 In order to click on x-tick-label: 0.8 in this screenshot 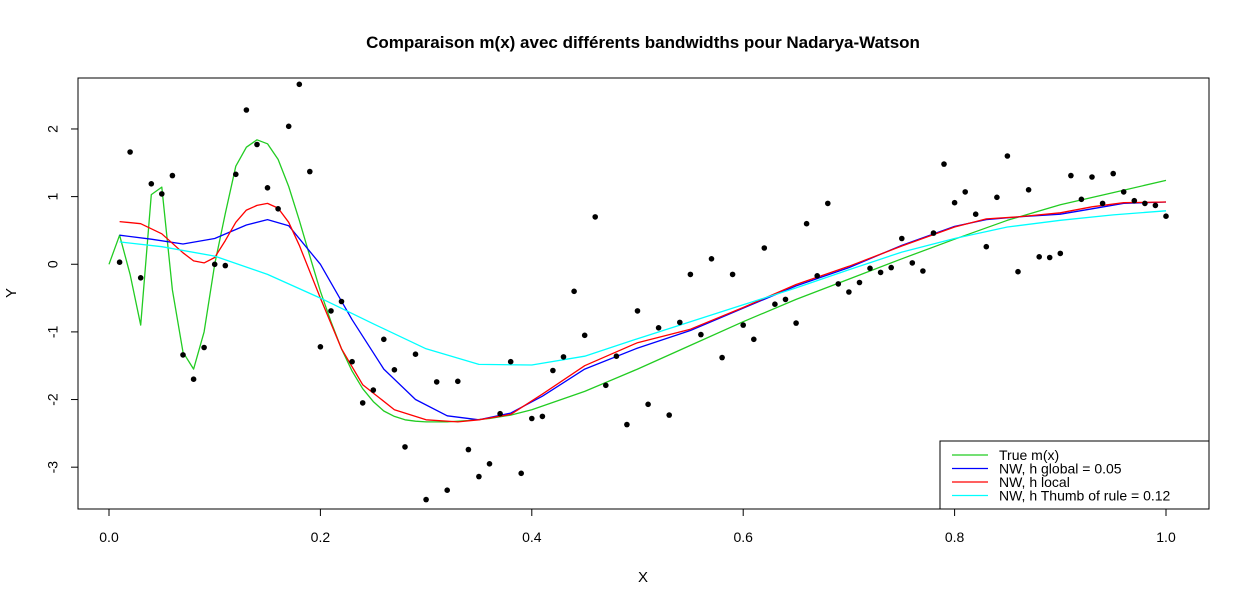, I will do `click(955, 537)`.